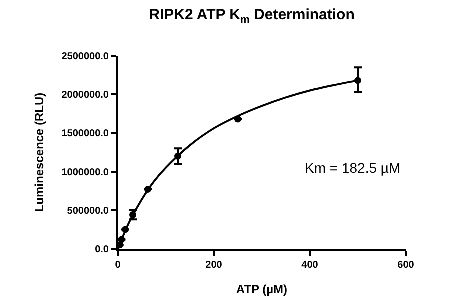 The height and width of the screenshot is (307, 450). What do you see at coordinates (39, 152) in the screenshot?
I see `y-axis-title: Luminescence (RLU)` at bounding box center [39, 152].